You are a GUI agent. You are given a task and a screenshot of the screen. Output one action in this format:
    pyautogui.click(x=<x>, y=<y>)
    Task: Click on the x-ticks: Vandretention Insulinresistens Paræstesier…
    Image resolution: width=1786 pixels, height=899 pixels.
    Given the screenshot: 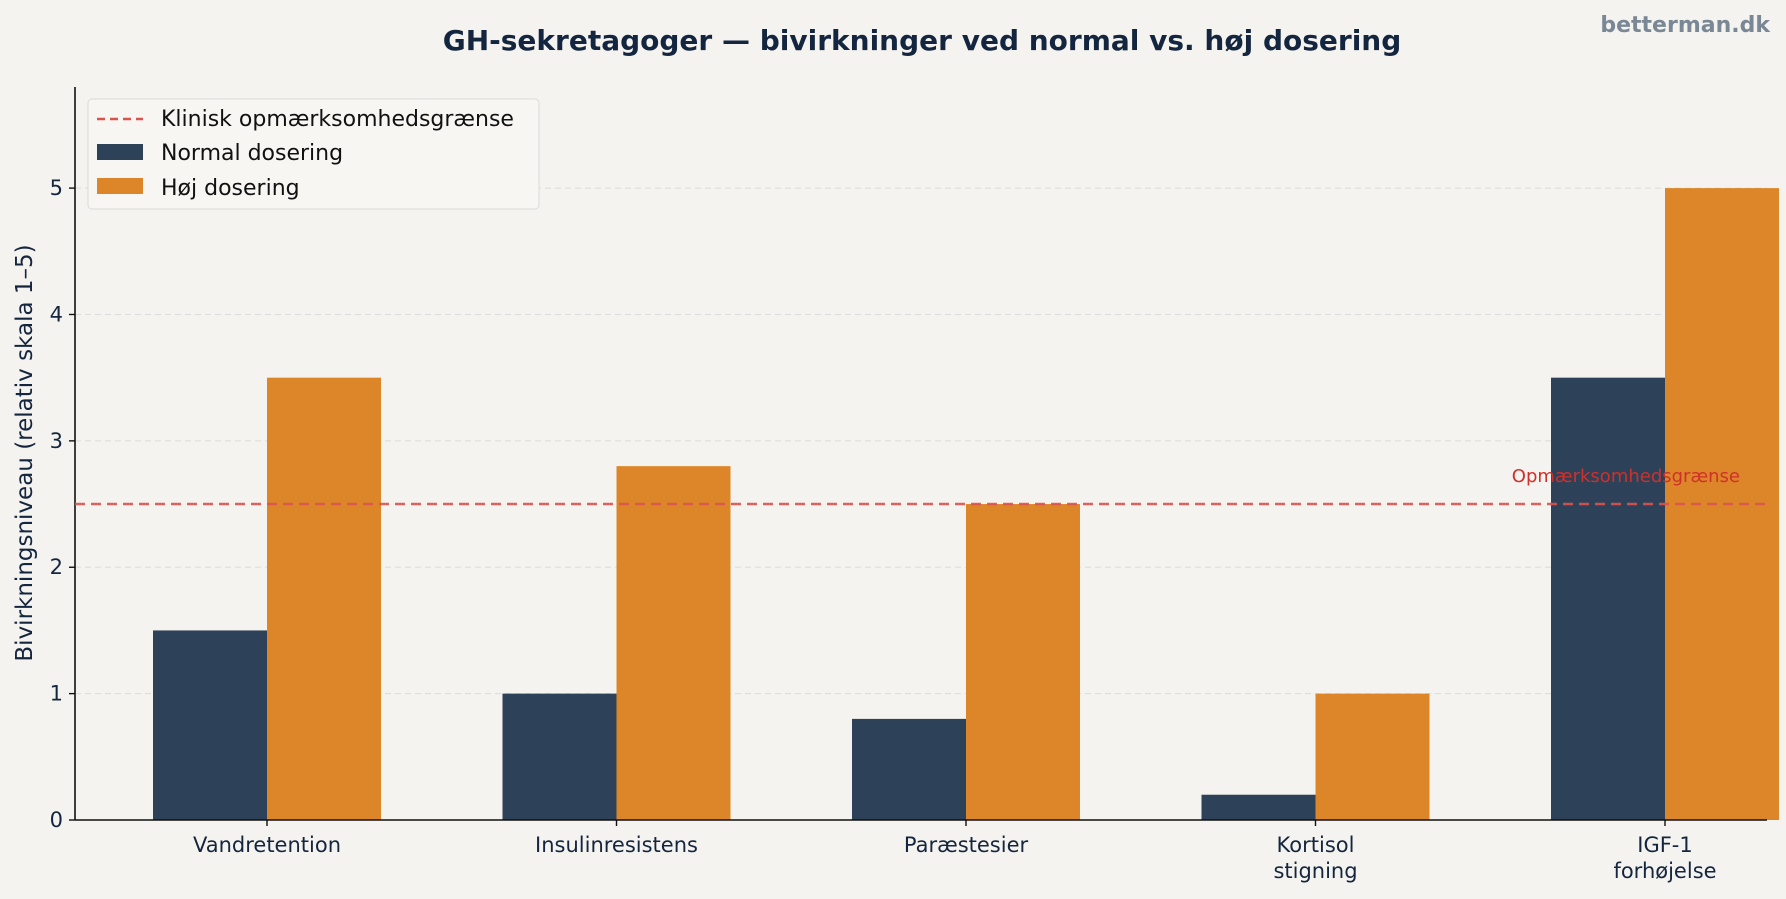 What is the action you would take?
    pyautogui.click(x=955, y=851)
    